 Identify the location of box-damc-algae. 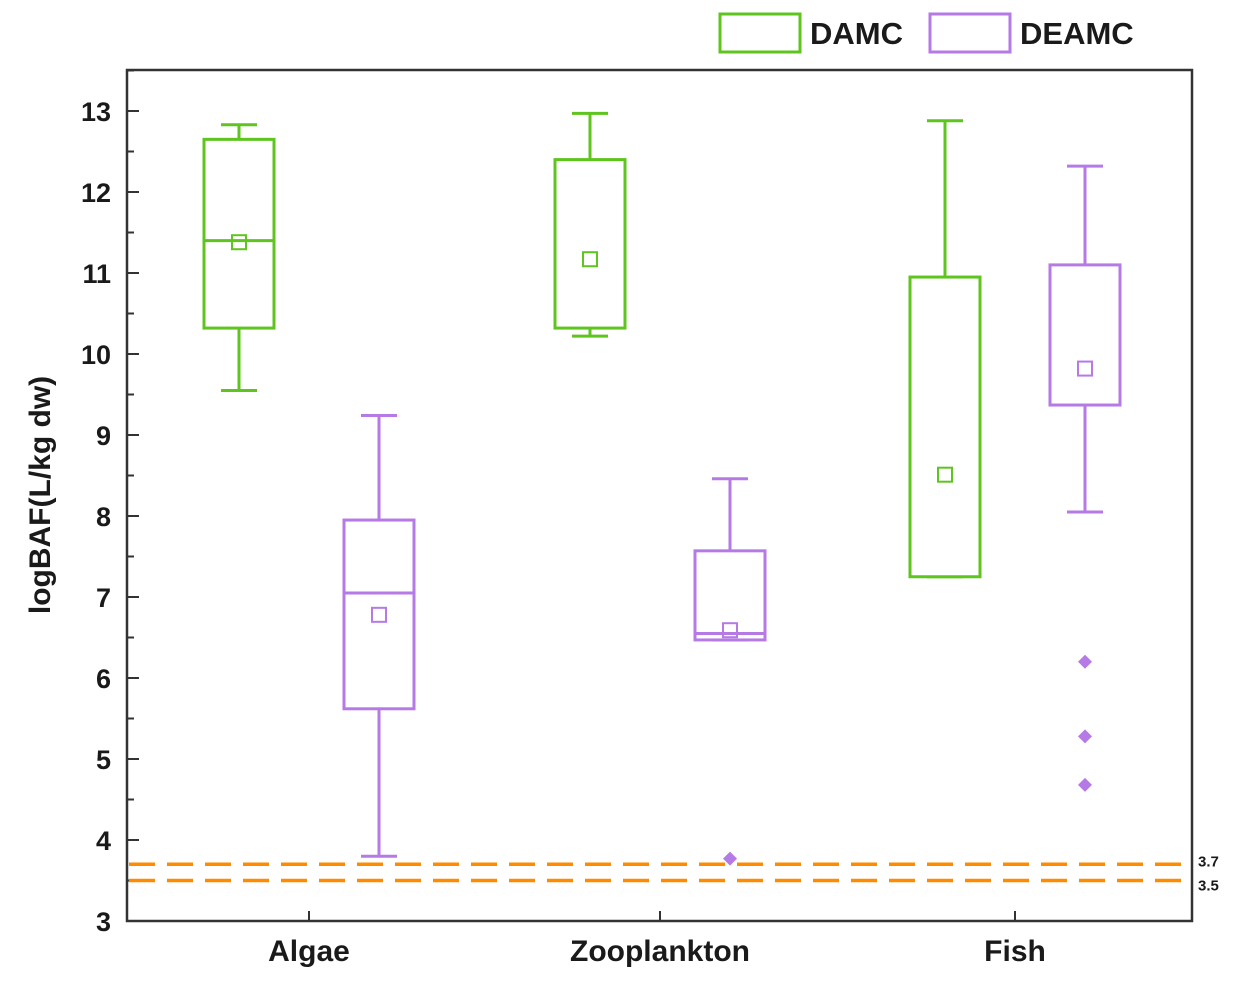
(239, 257).